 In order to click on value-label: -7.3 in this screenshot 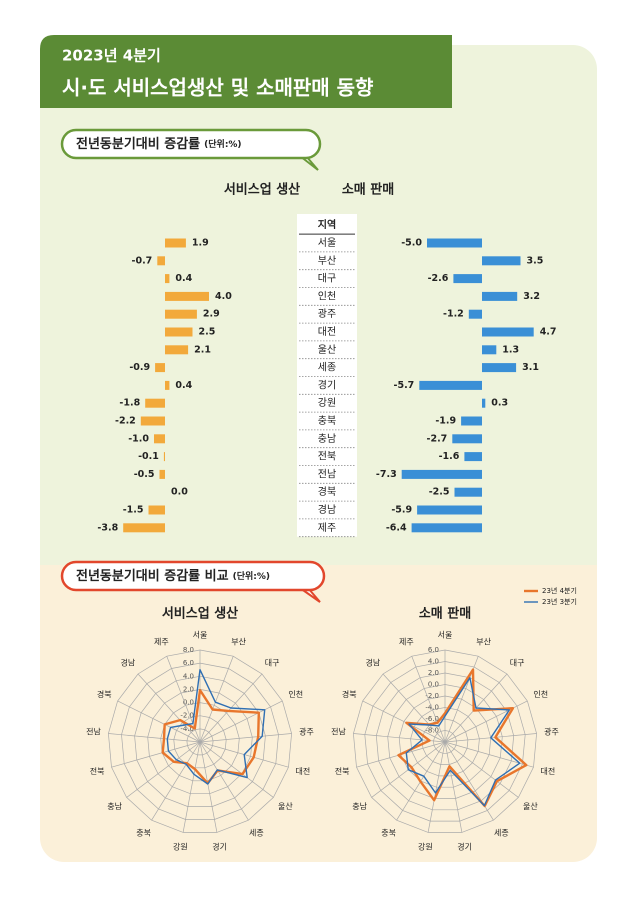, I will do `click(386, 474)`.